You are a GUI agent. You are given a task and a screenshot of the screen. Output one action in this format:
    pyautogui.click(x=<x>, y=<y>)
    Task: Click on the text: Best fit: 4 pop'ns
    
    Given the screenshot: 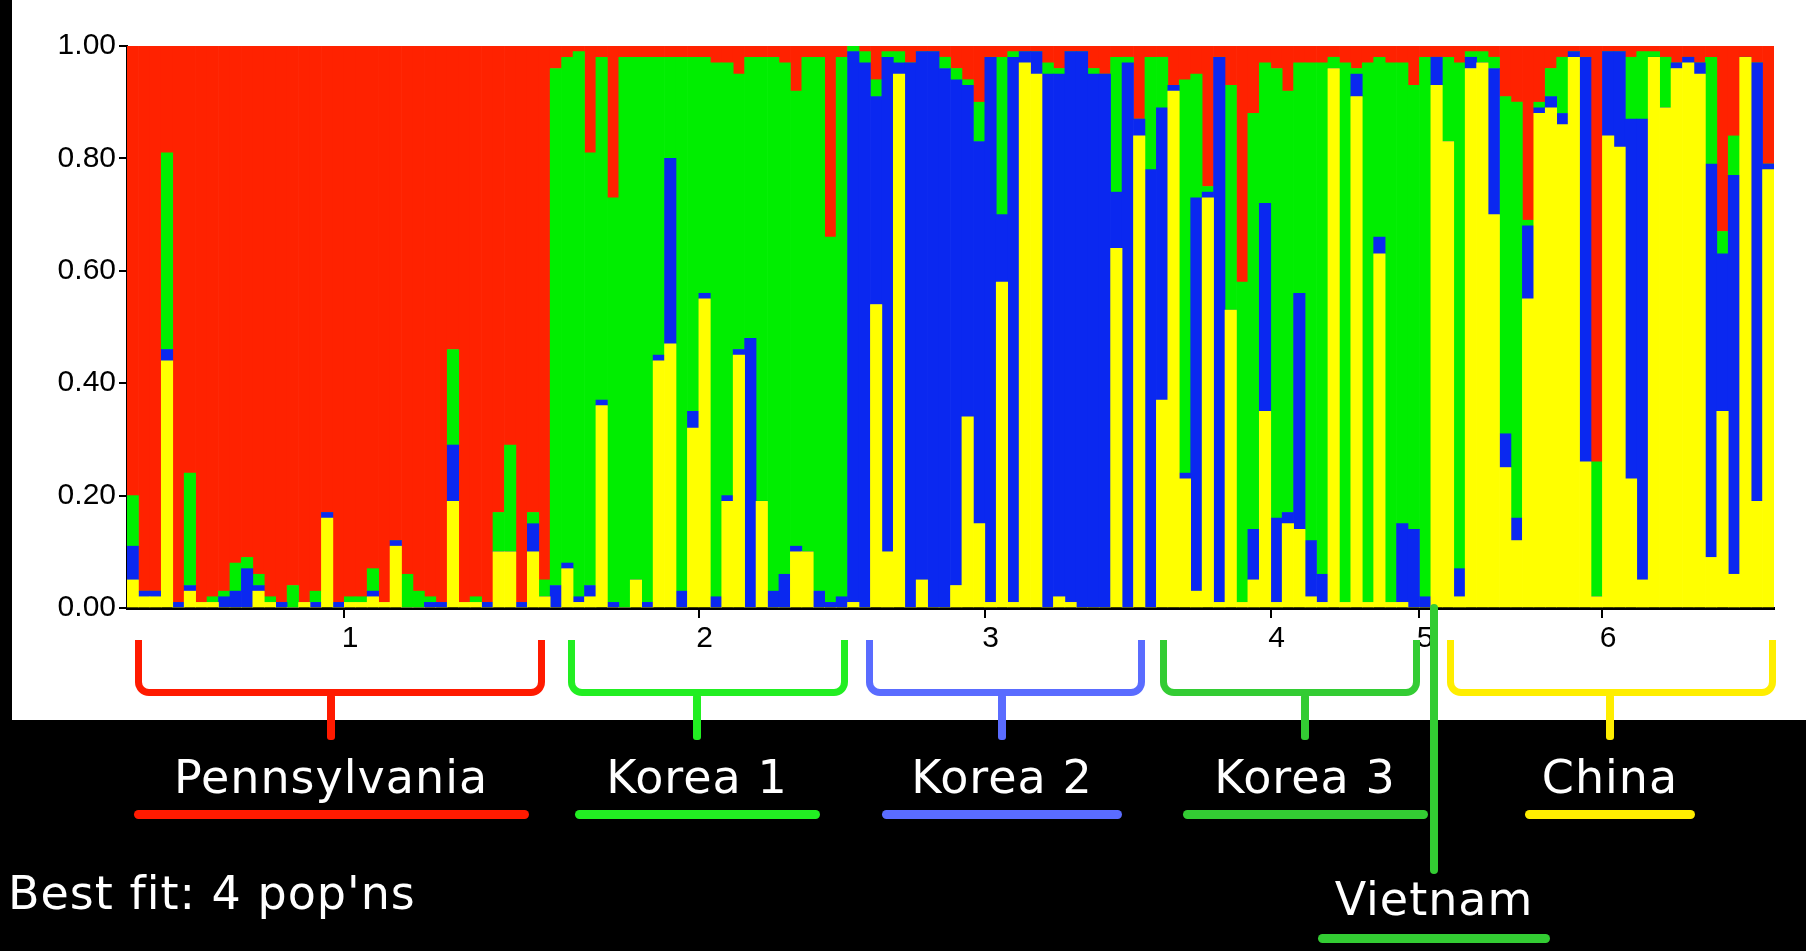 What is the action you would take?
    pyautogui.click(x=212, y=893)
    